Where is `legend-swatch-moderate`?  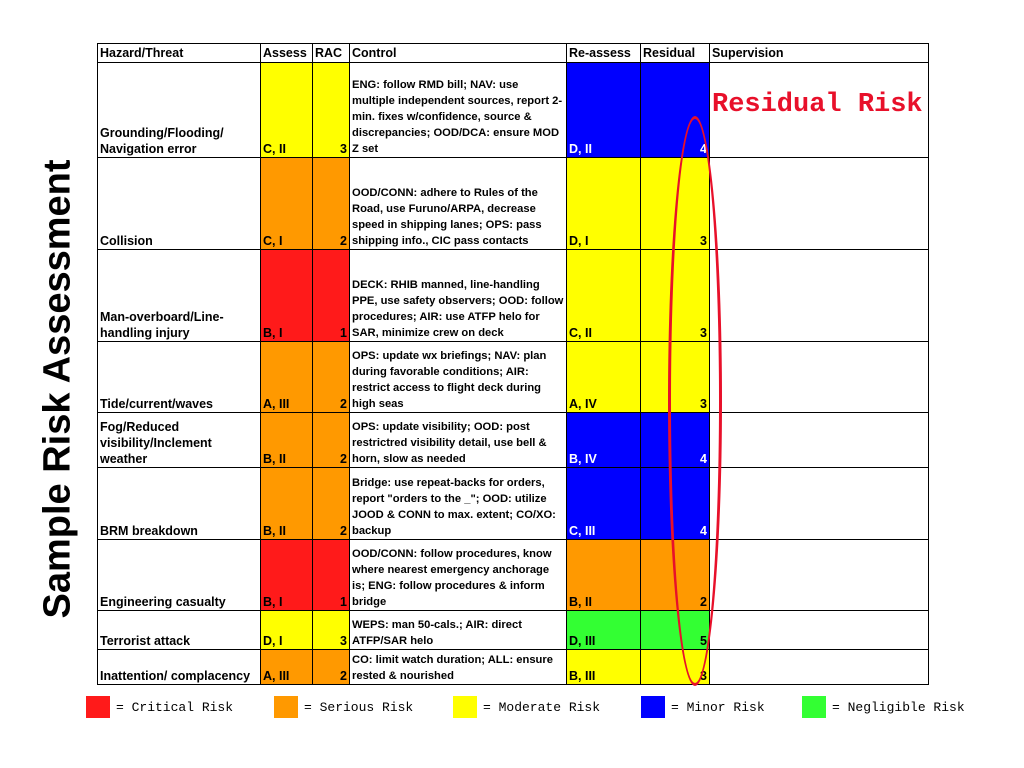 legend-swatch-moderate is located at coordinates (465, 707).